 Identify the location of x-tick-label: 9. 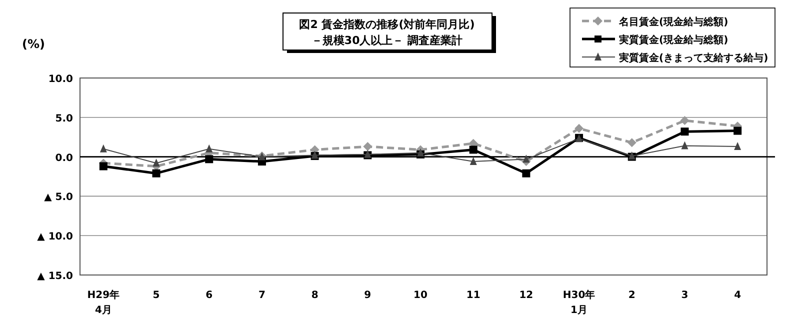
(368, 295).